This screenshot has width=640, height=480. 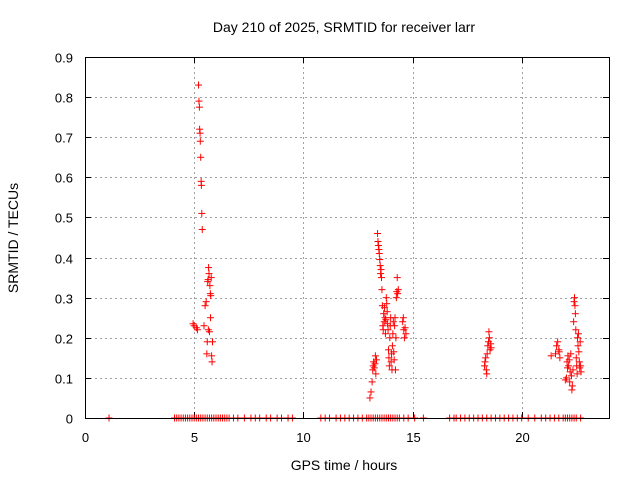 What do you see at coordinates (85, 437) in the screenshot?
I see `x-tick-label: 0` at bounding box center [85, 437].